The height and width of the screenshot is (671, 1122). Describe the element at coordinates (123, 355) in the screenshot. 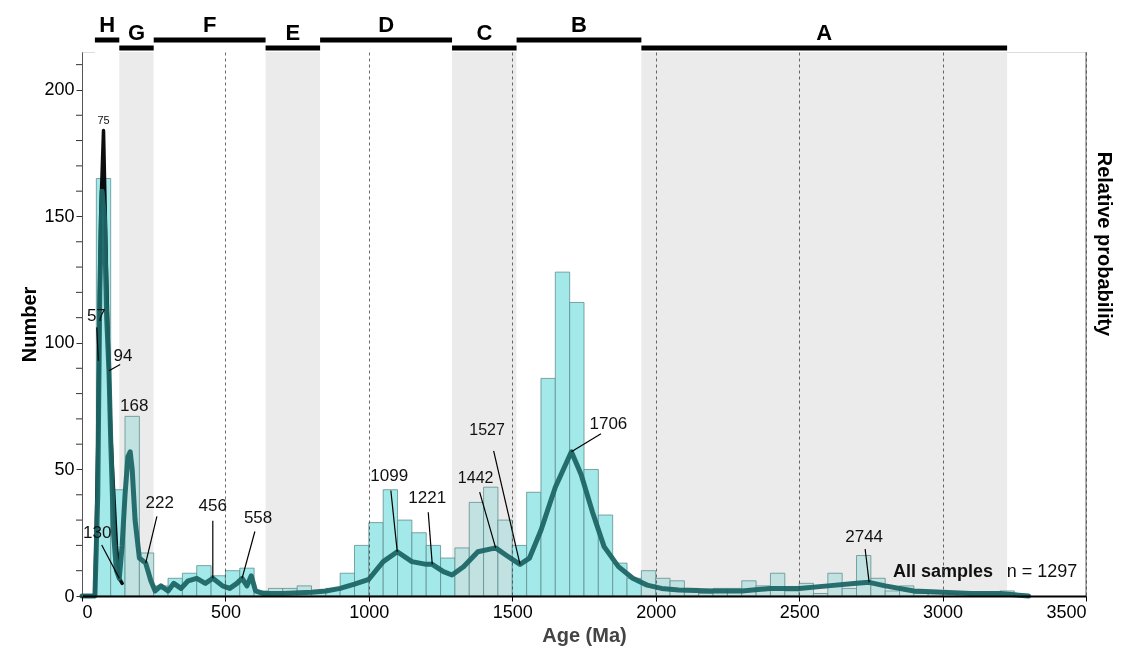

I see `annotation: 94` at that location.